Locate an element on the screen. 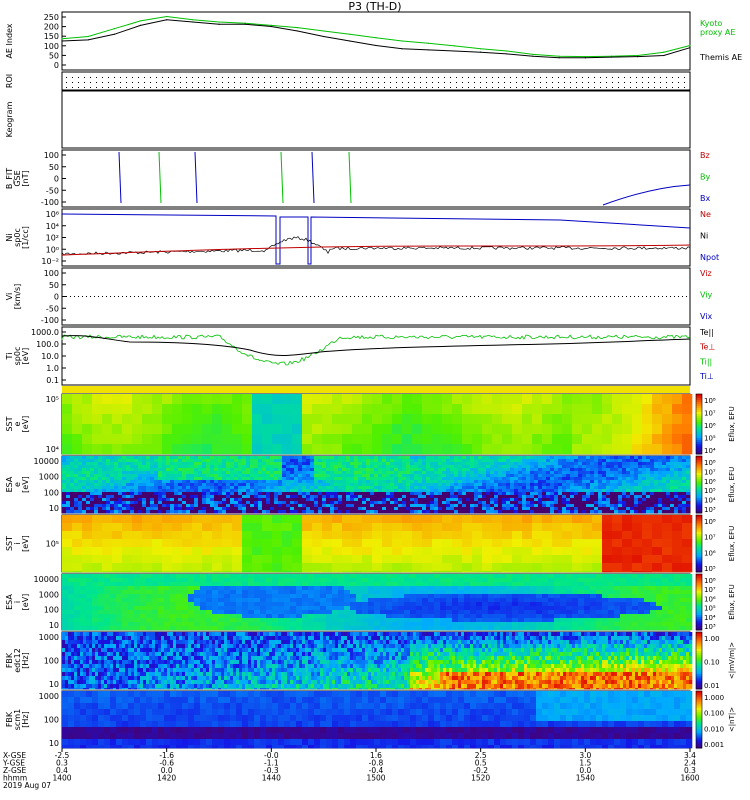  colorbar-tick-esa-i-1: 10⁷ is located at coordinates (710, 590).